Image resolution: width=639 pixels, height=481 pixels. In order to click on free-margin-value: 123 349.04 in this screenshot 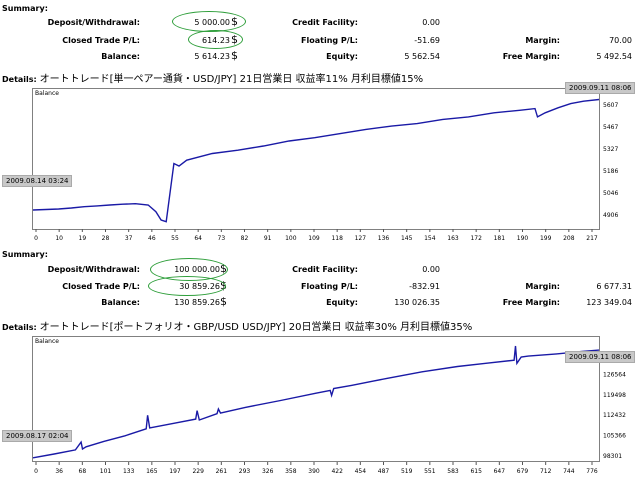, I will do `click(609, 302)`.